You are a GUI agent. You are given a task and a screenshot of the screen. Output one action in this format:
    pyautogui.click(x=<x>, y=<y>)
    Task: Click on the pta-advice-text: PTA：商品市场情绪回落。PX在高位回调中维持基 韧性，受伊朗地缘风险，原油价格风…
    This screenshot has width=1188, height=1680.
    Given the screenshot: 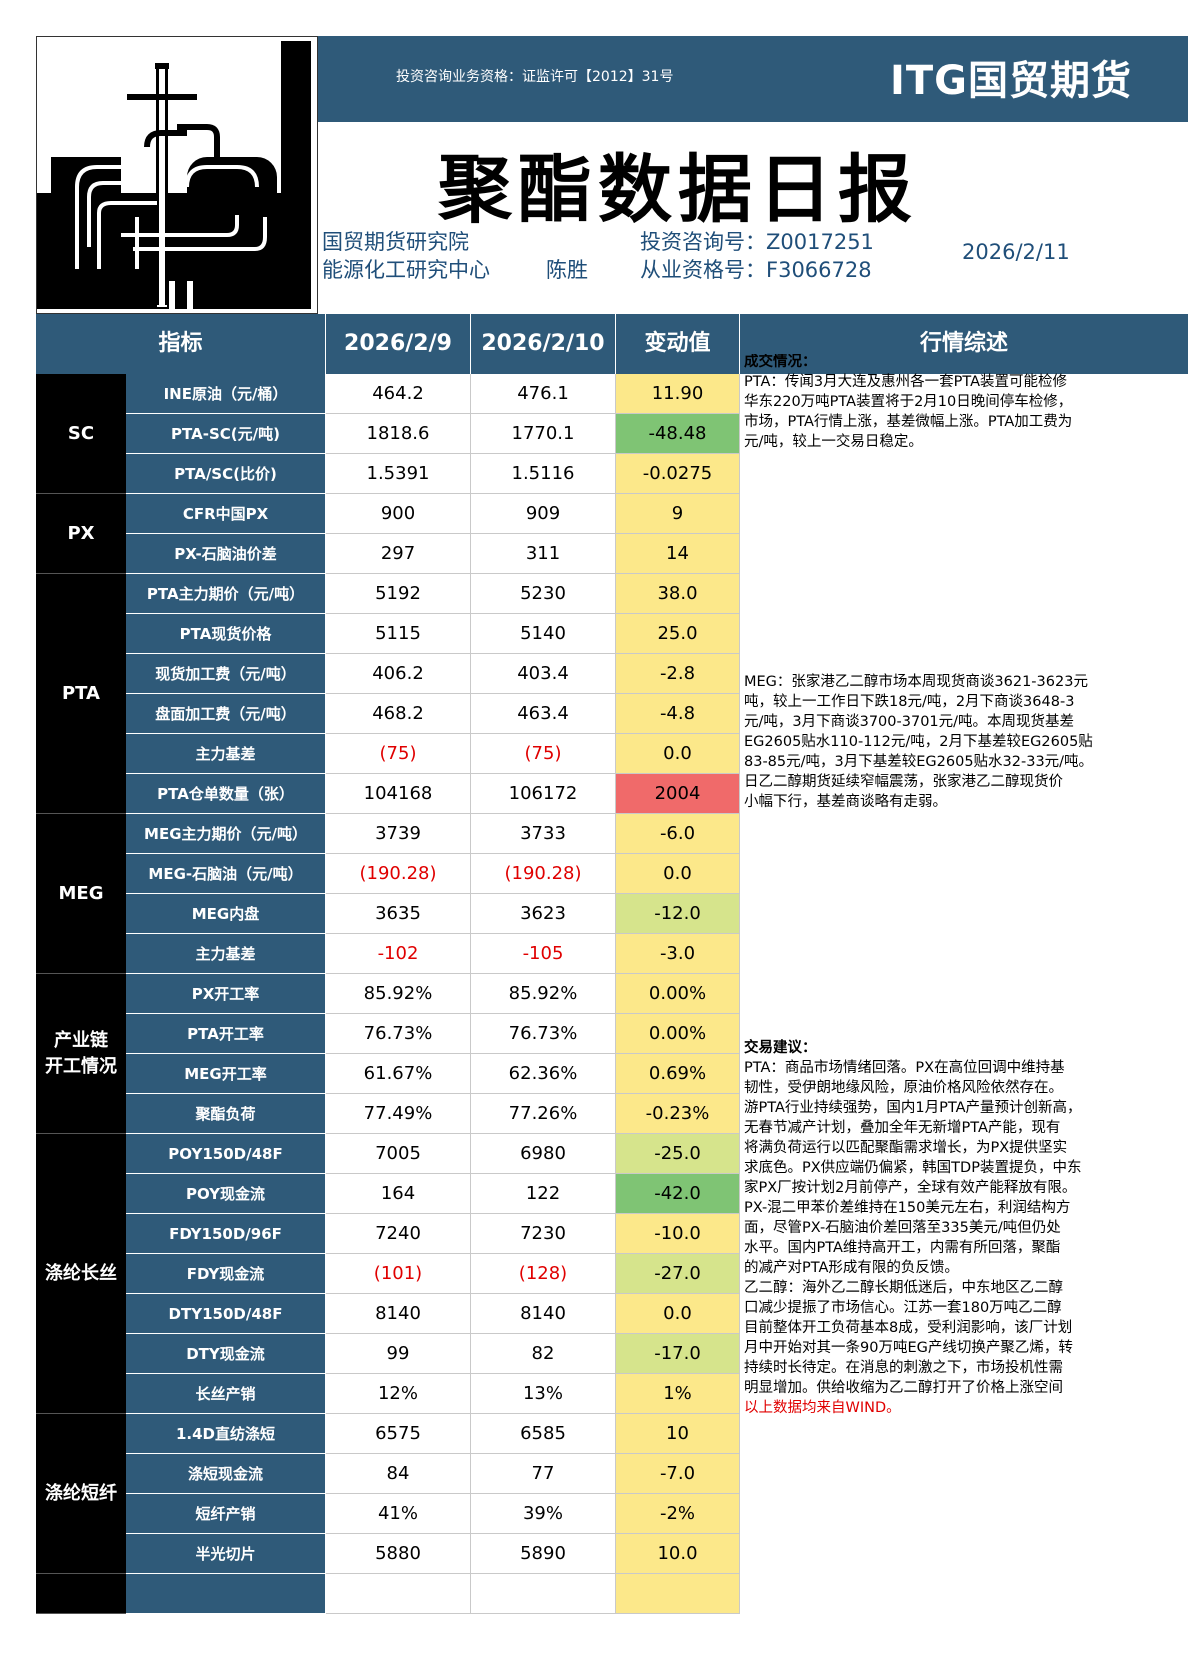 What is the action you would take?
    pyautogui.click(x=966, y=1168)
    